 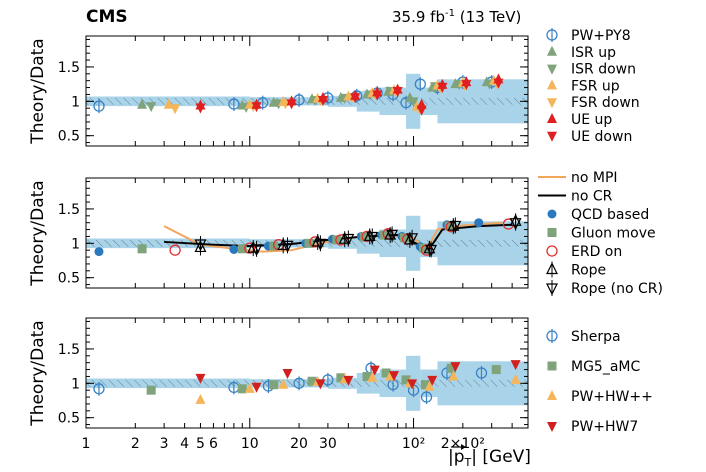 I want to click on cms-label: CMS, so click(x=107, y=17).